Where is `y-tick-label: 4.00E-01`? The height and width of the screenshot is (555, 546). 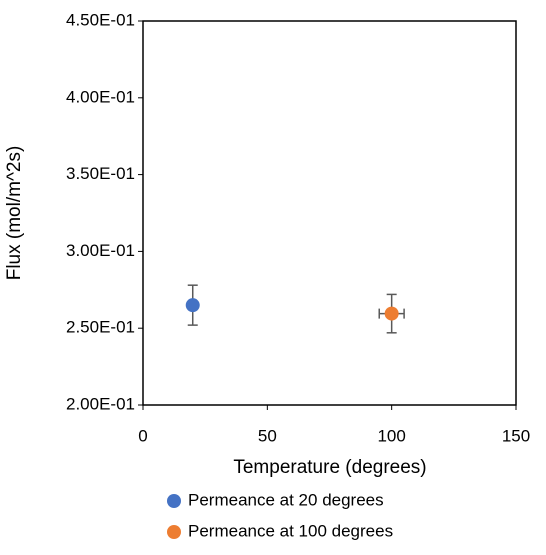 y-tick-label: 4.00E-01 is located at coordinates (100, 96).